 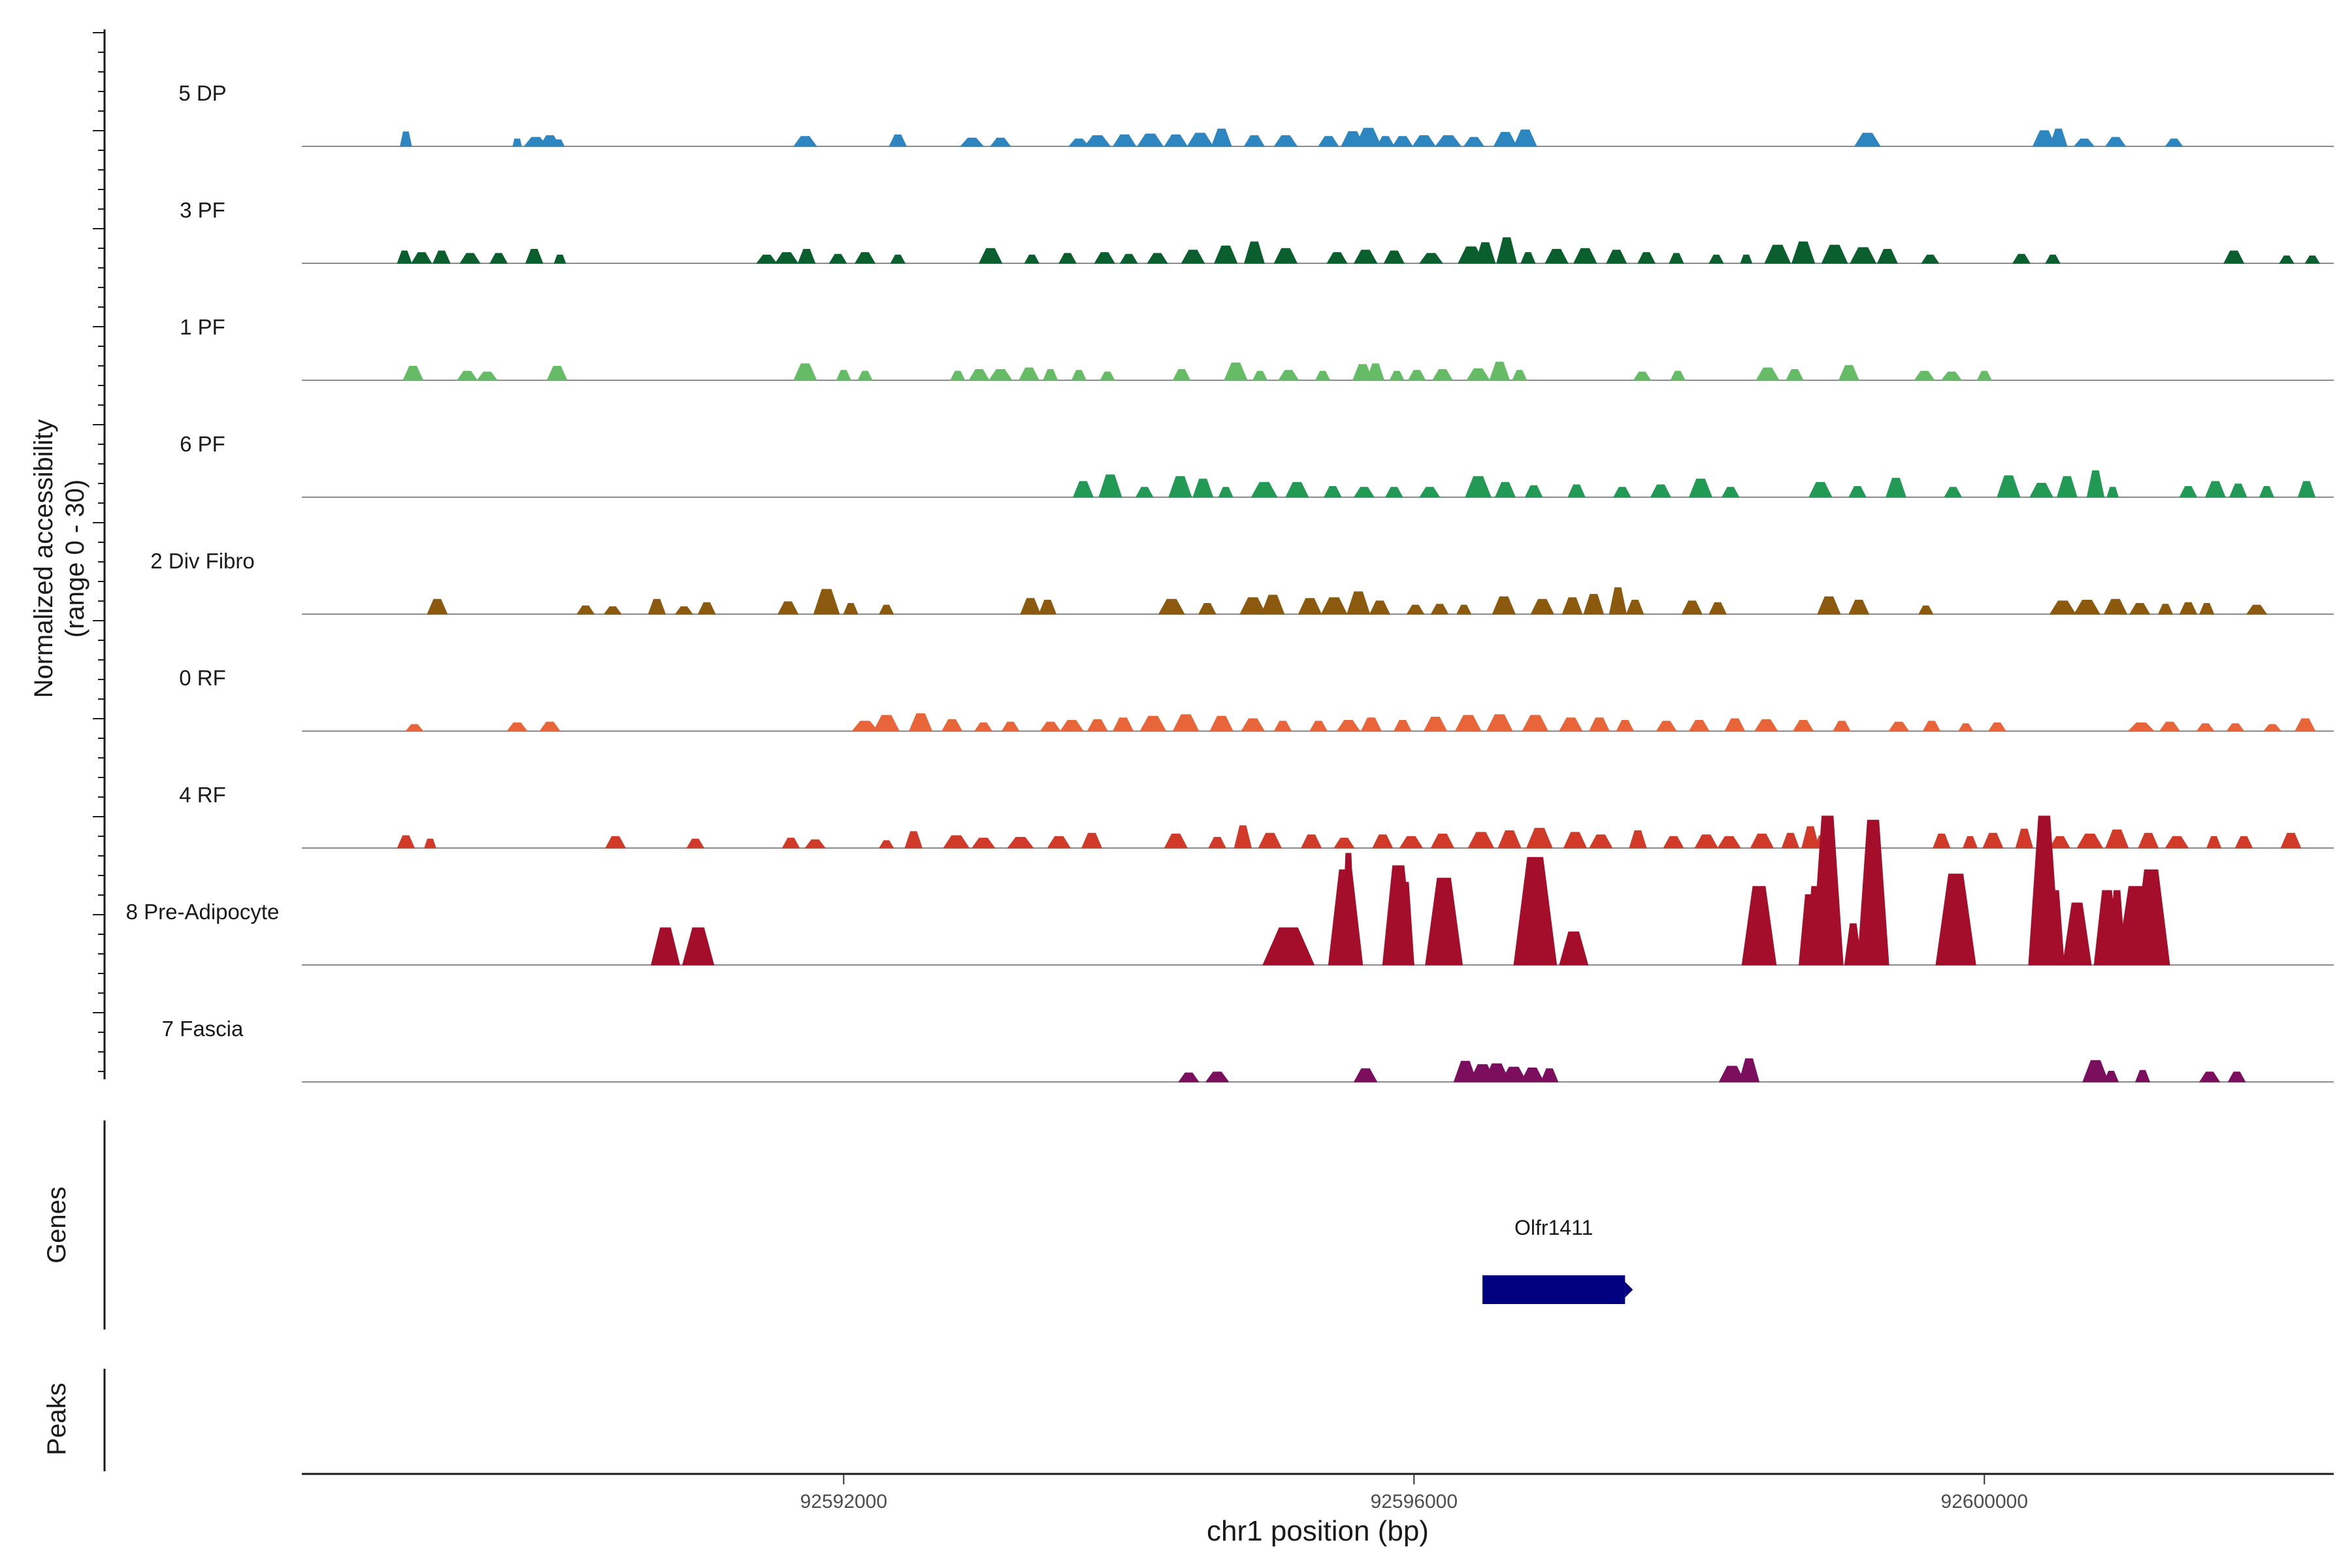 What do you see at coordinates (1553, 1289) in the screenshot?
I see `gene-body` at bounding box center [1553, 1289].